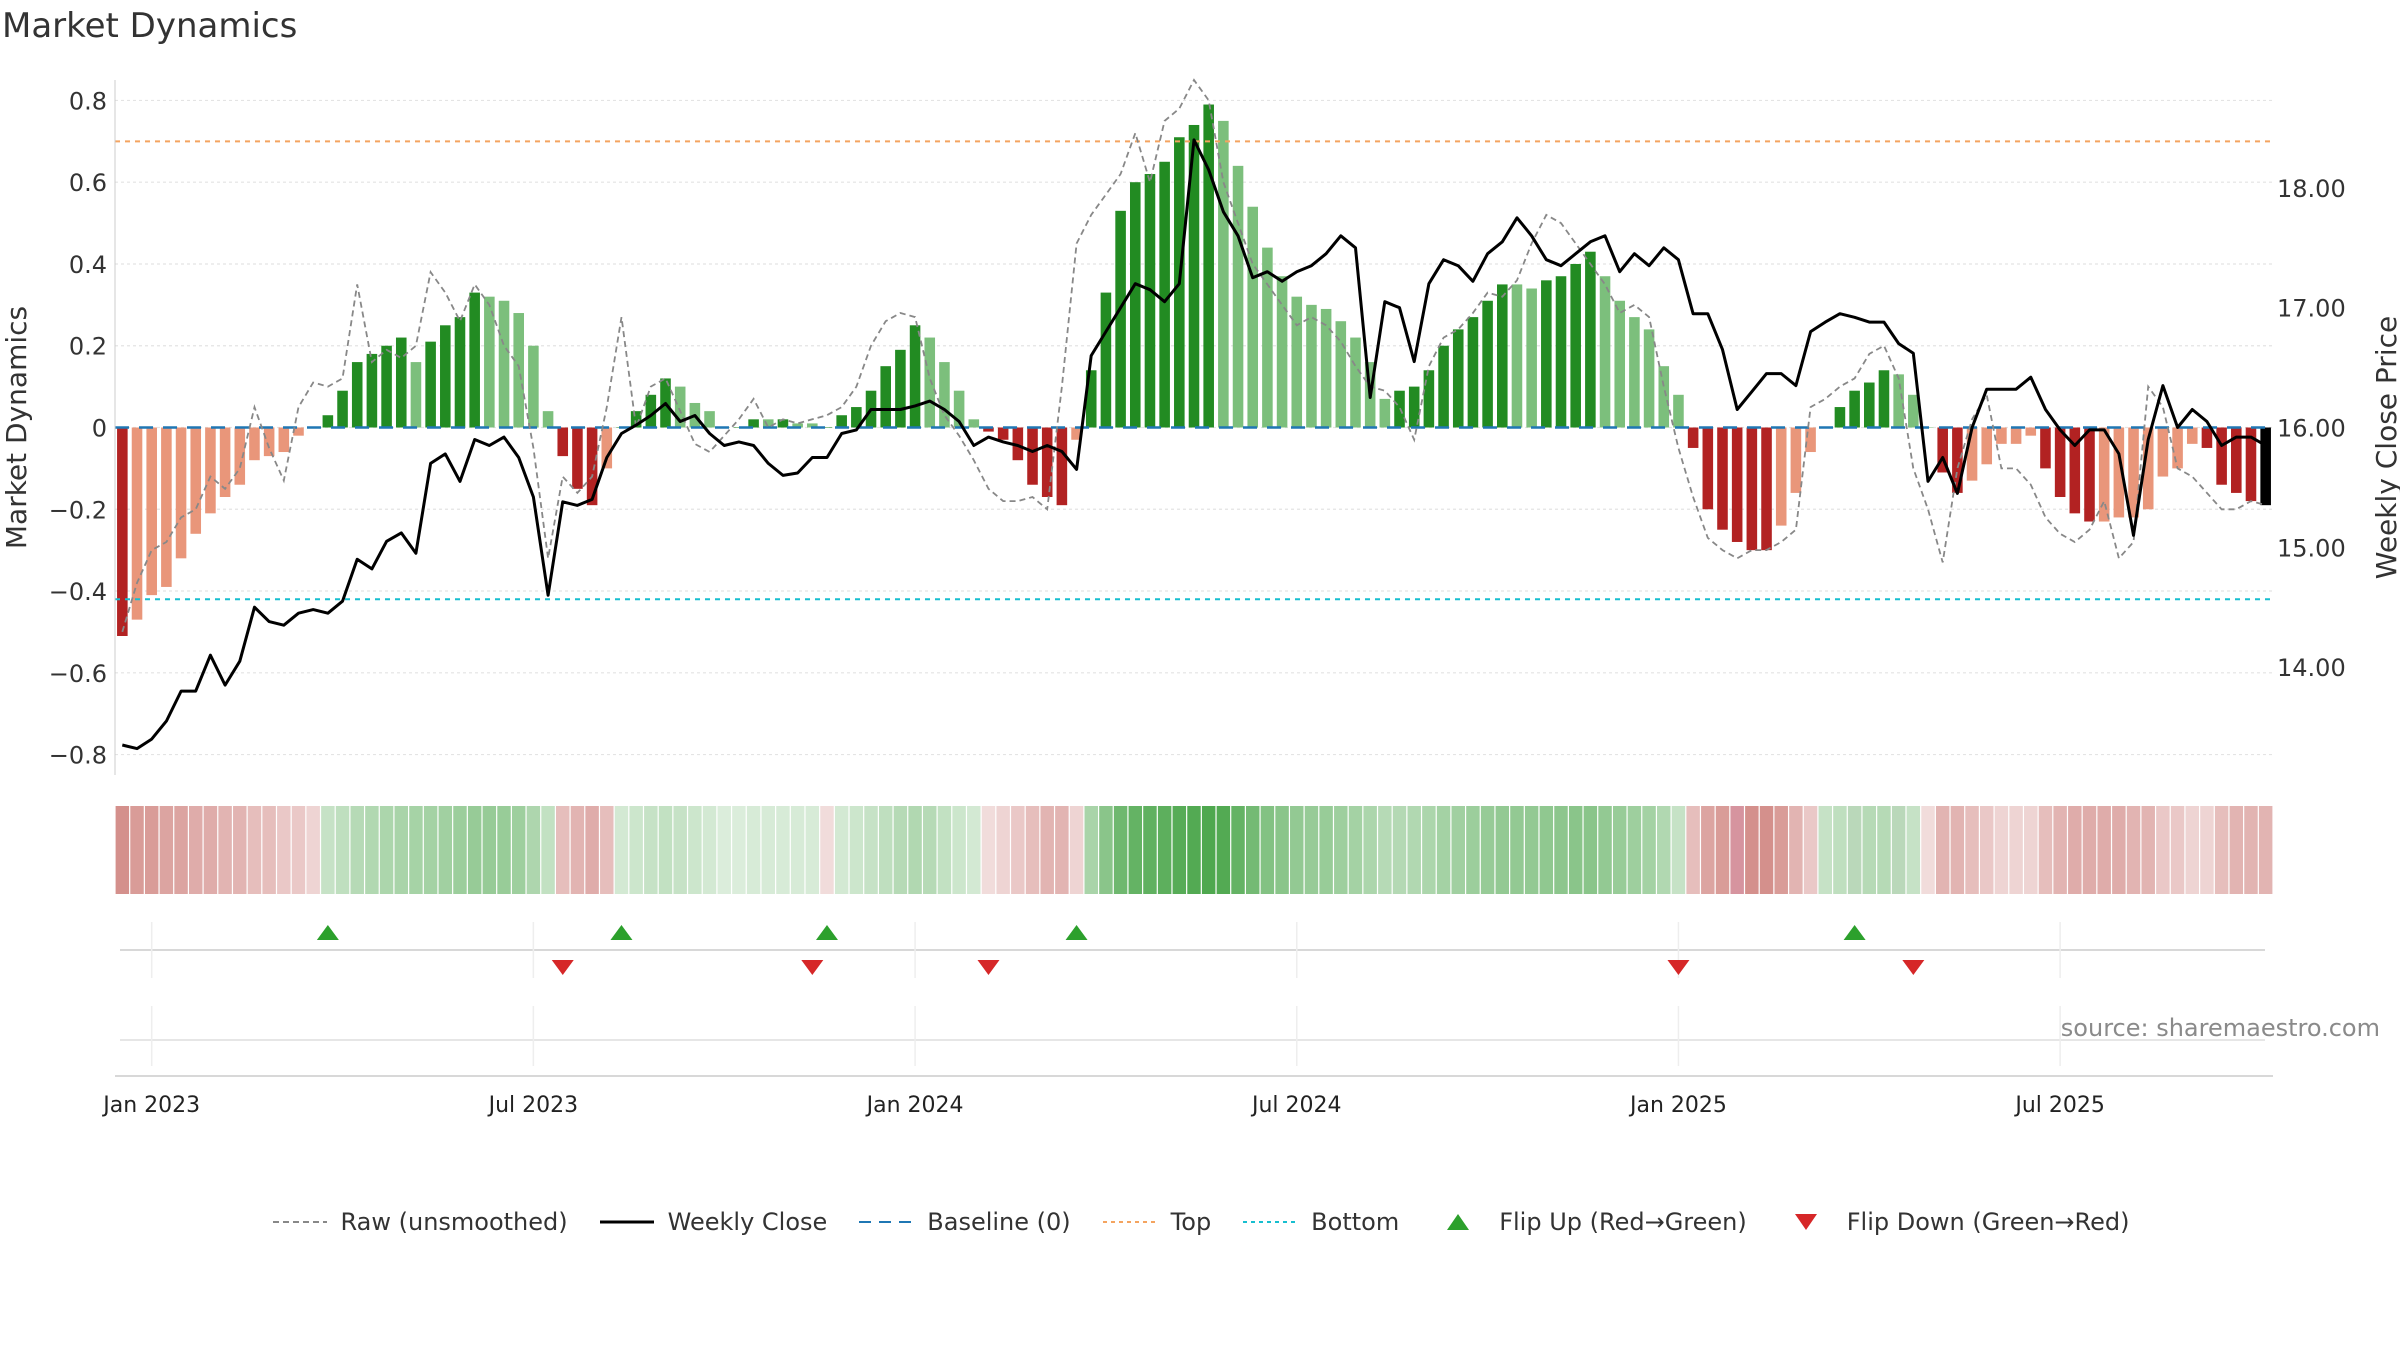 The height and width of the screenshot is (1350, 2400). What do you see at coordinates (964, 1222) in the screenshot?
I see `legend-item: Baseline (0)` at bounding box center [964, 1222].